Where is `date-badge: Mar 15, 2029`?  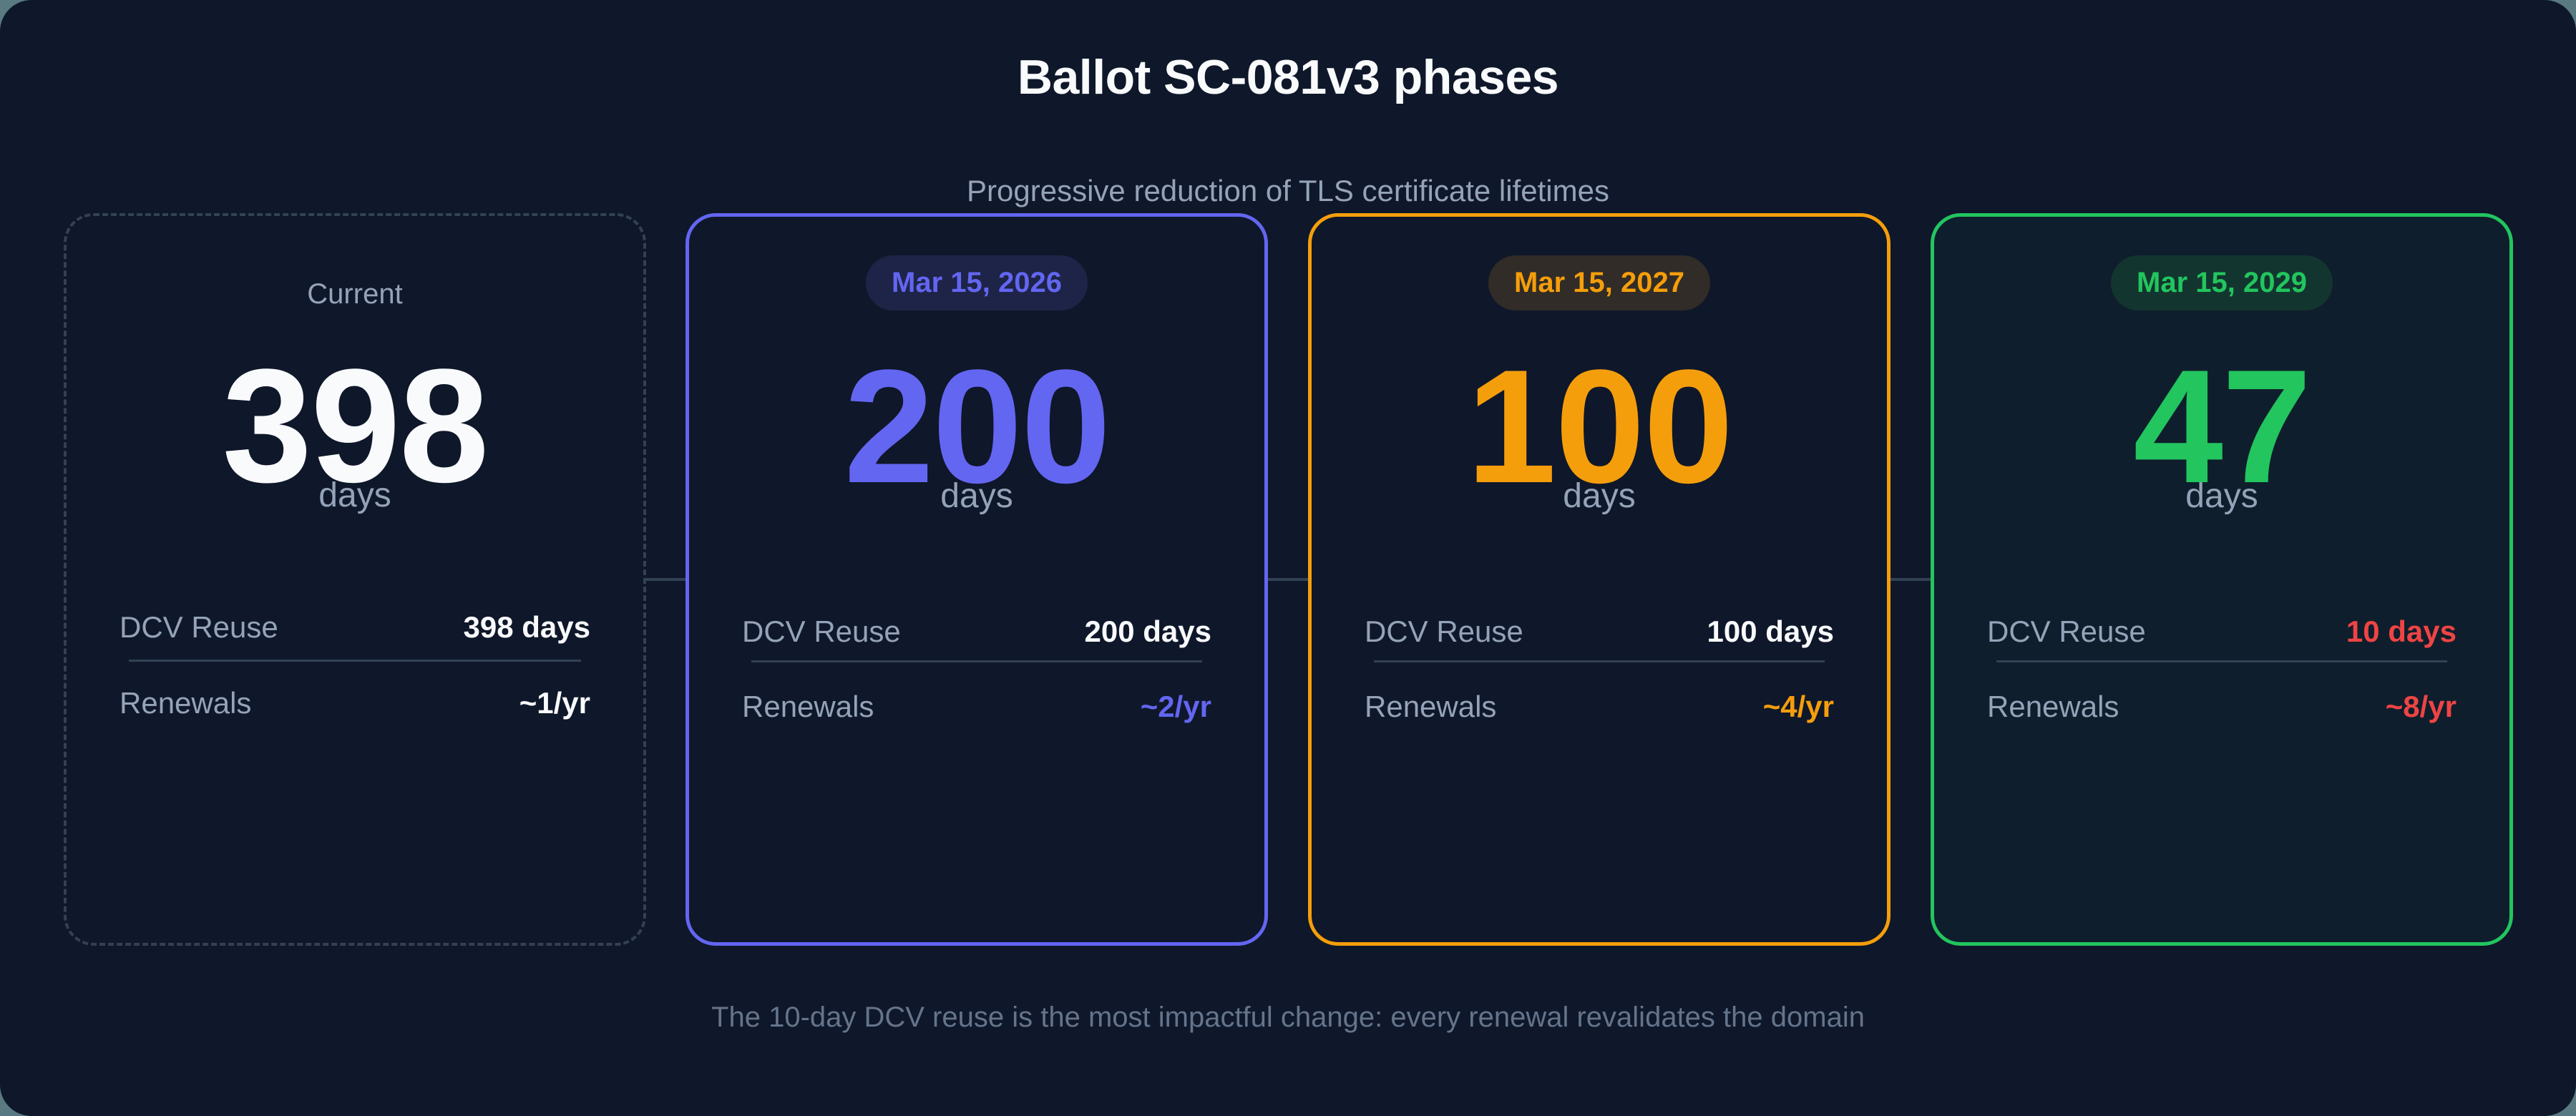
date-badge: Mar 15, 2029 is located at coordinates (2222, 283).